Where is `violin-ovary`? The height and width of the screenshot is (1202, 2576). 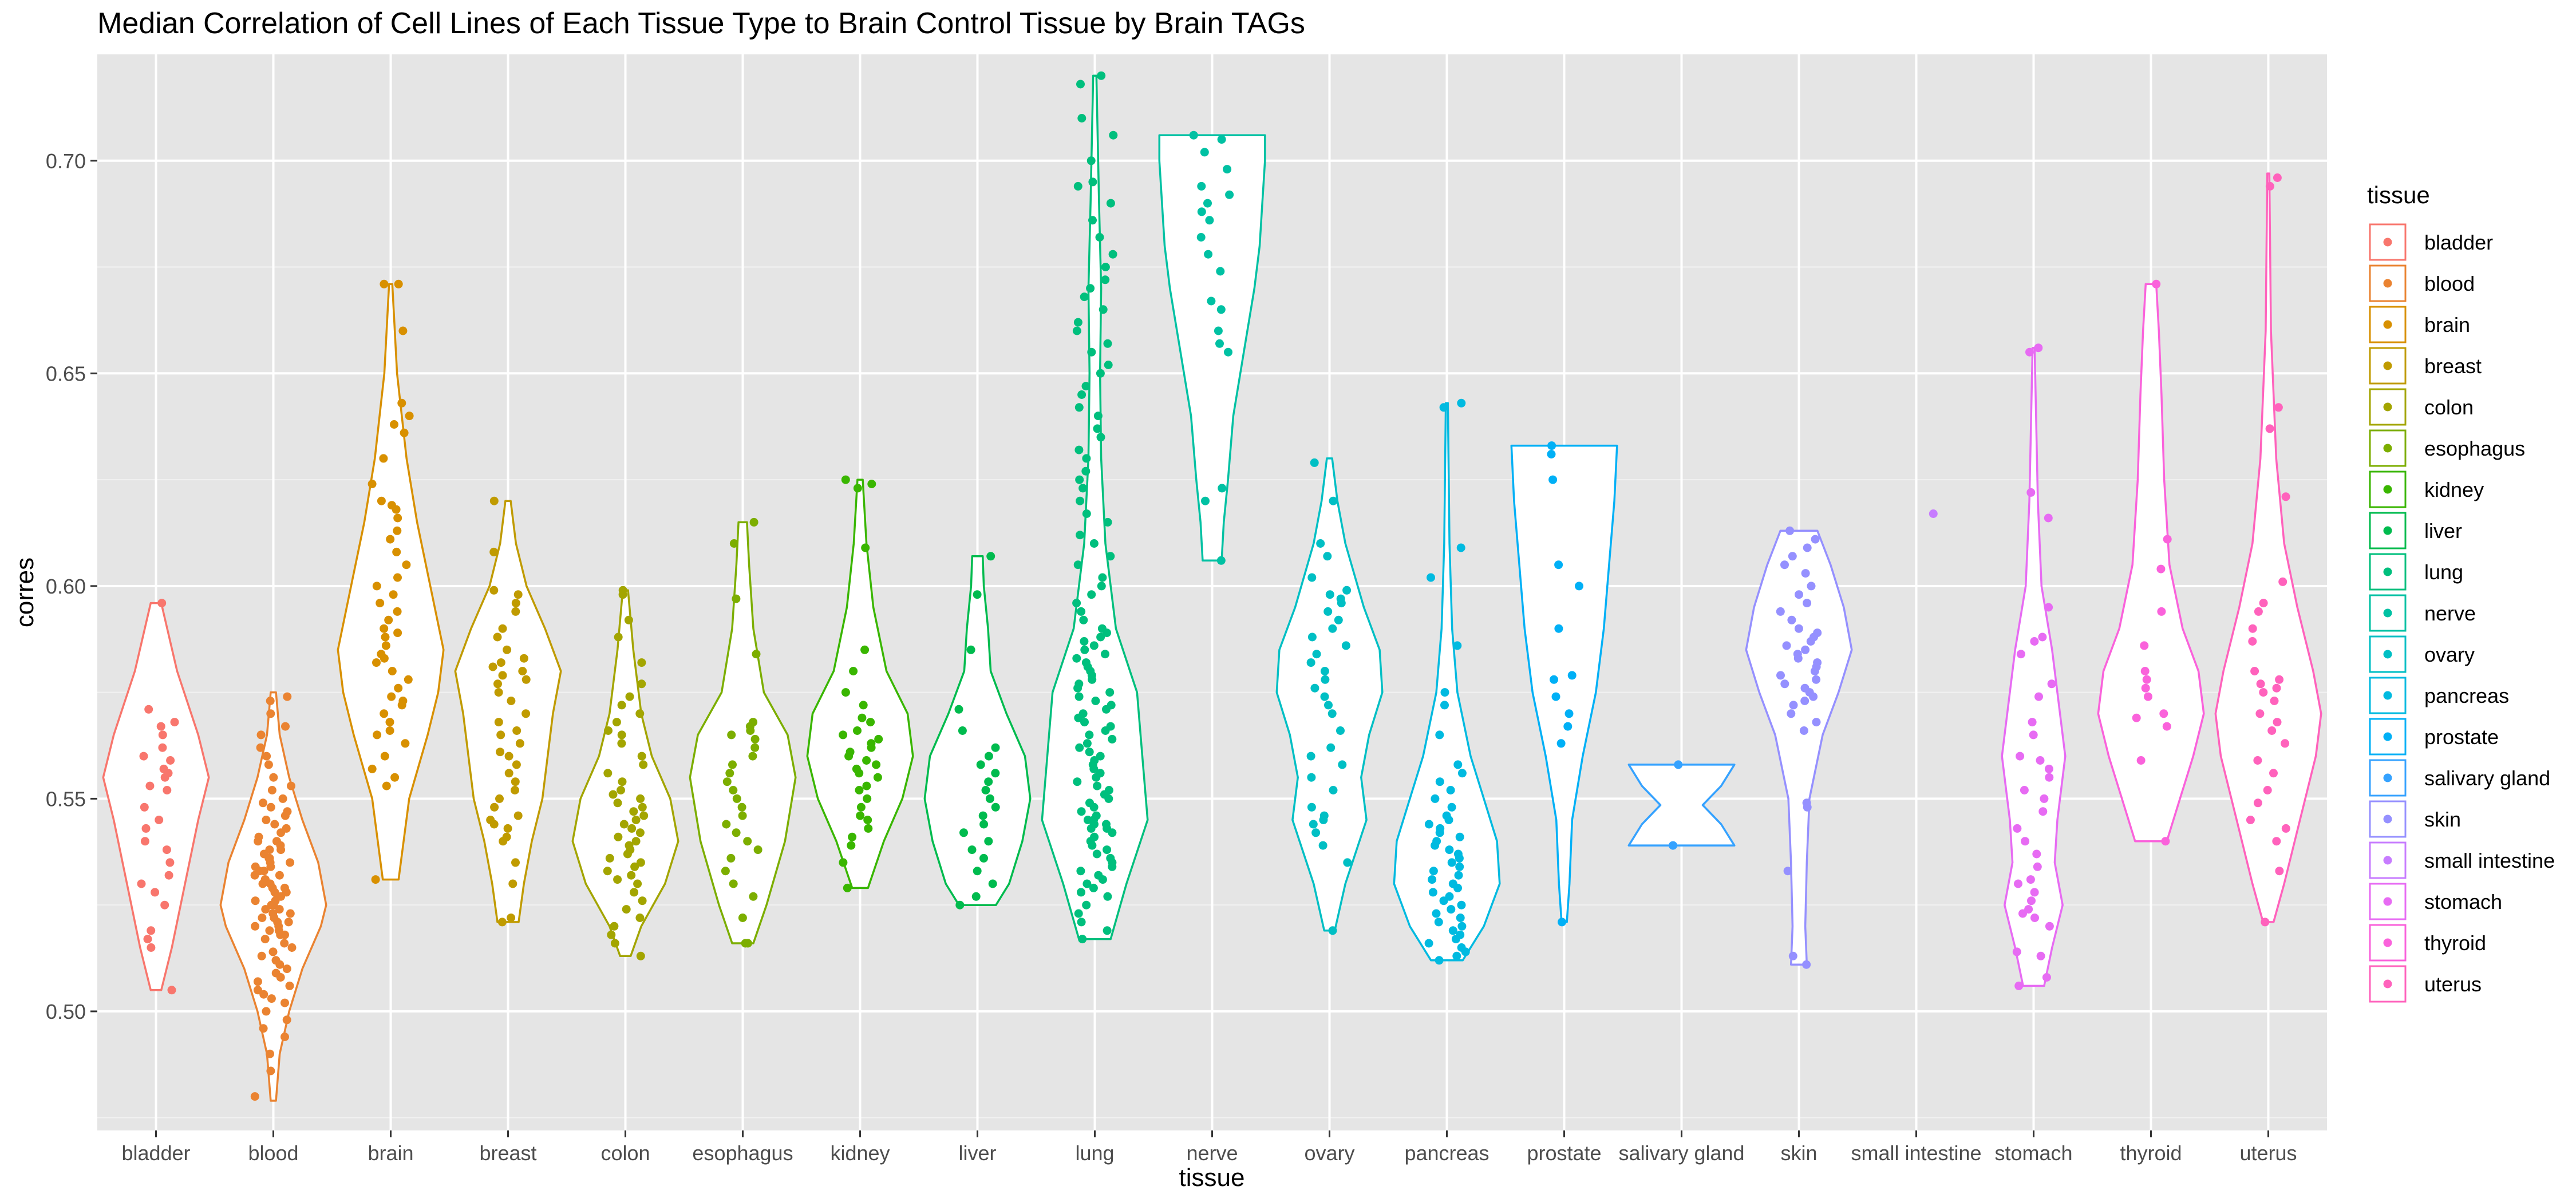
violin-ovary is located at coordinates (1329, 695).